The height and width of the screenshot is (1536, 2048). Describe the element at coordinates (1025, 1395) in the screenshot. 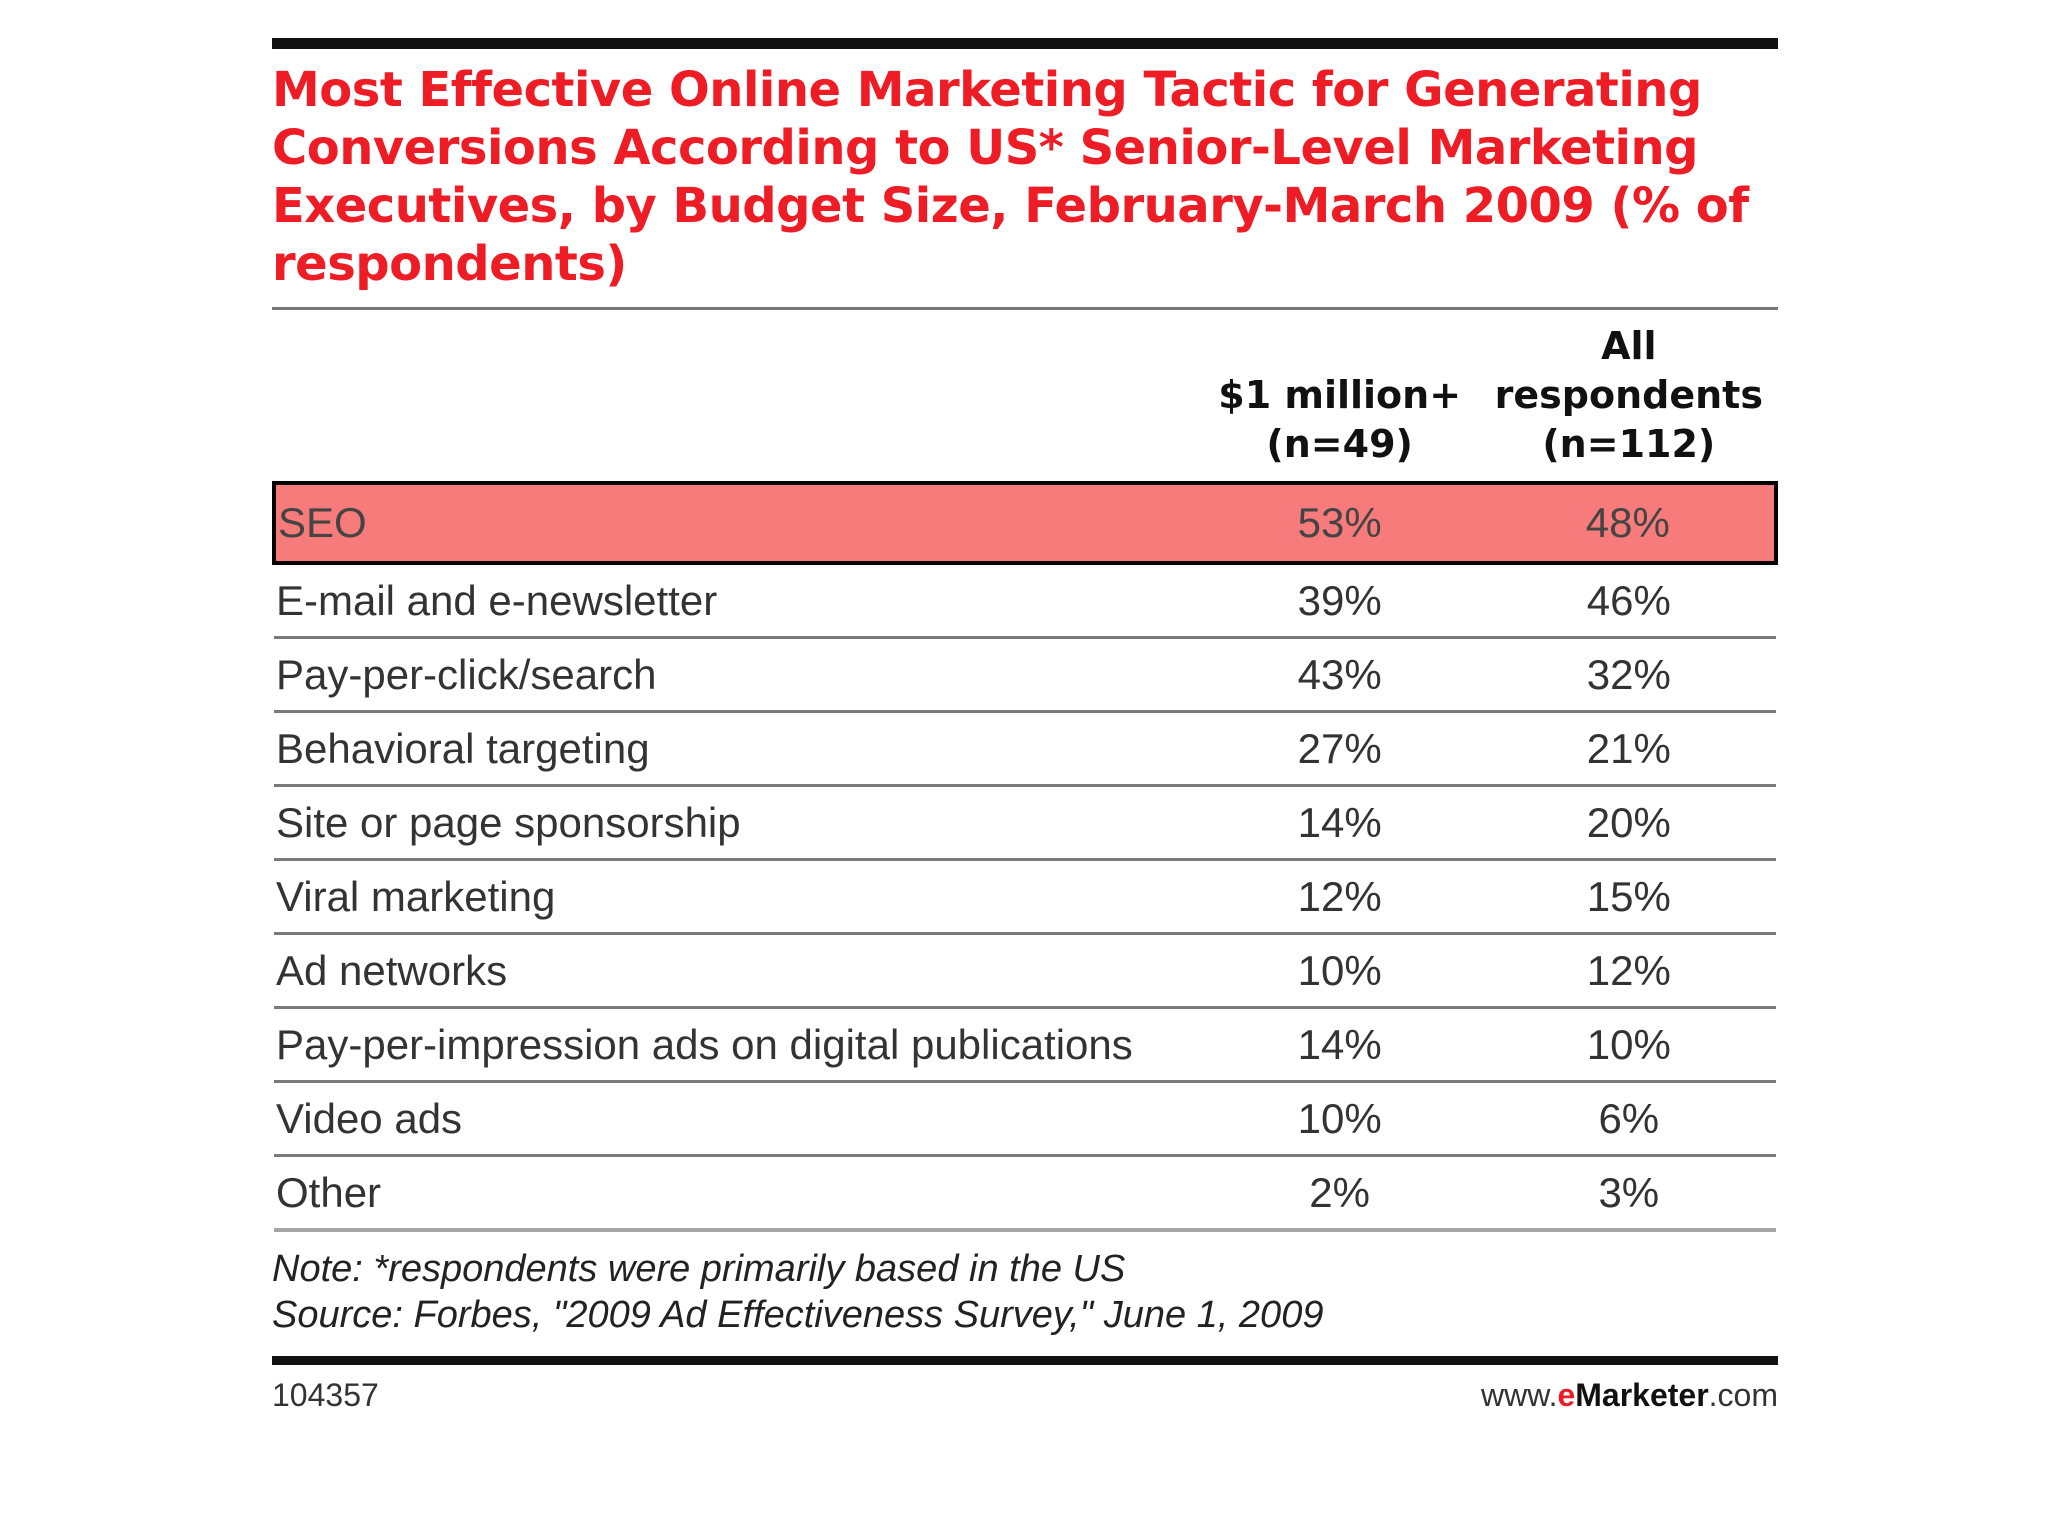

I see `footer: 104357 www.eMarketer.com` at that location.